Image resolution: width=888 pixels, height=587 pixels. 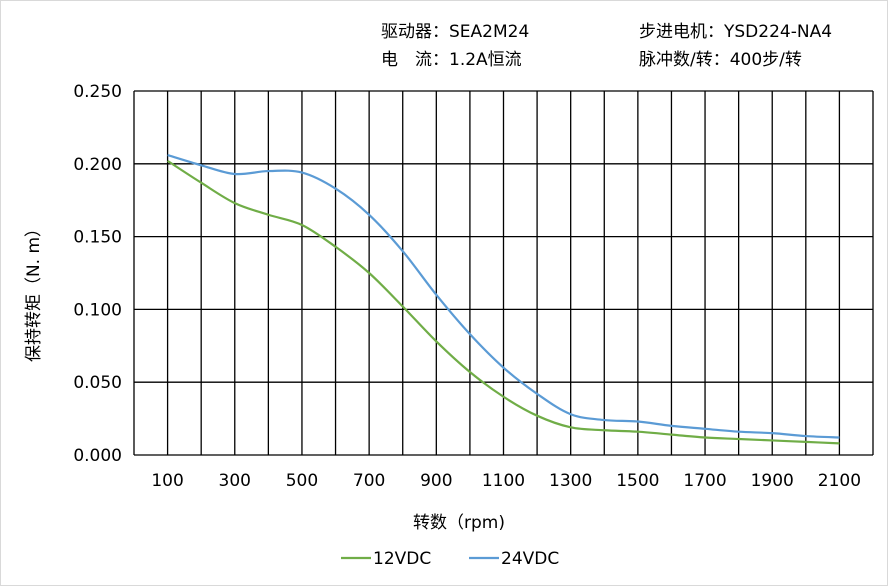 What do you see at coordinates (402, 559) in the screenshot?
I see `legend-label: 12VDC` at bounding box center [402, 559].